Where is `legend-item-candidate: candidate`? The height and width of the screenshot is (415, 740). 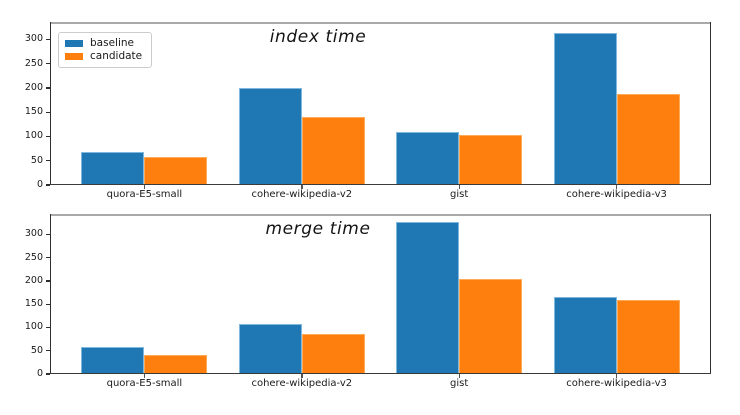
legend-item-candidate: candidate is located at coordinates (103, 56).